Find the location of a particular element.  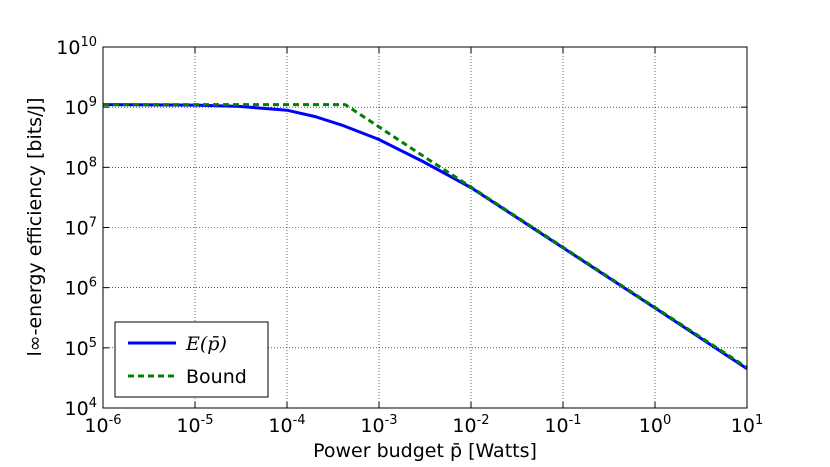

y-axis-label: l∞-energy efficiency [bits/J] is located at coordinates (35, 227).